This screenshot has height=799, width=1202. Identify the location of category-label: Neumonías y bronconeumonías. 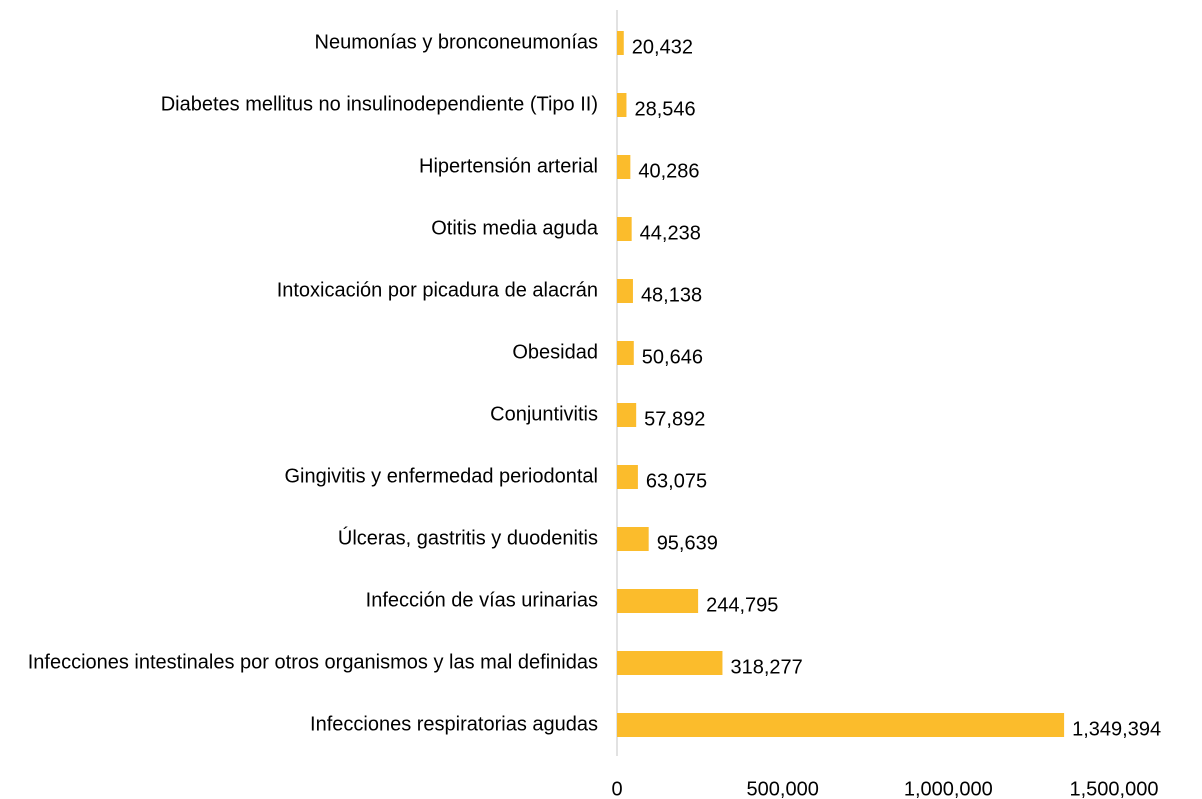
(456, 42).